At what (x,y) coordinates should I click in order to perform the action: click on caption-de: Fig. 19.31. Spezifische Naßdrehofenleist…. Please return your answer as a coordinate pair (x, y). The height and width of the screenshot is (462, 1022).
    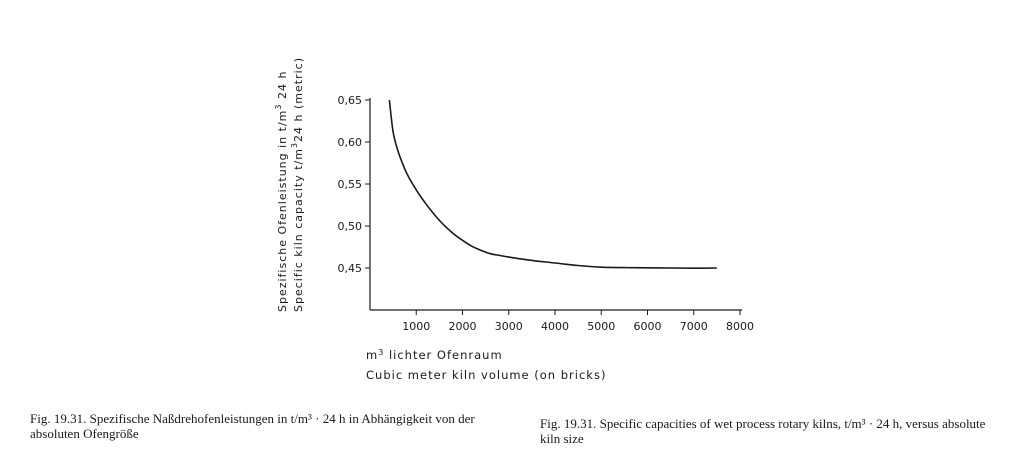
    Looking at the image, I should click on (252, 426).